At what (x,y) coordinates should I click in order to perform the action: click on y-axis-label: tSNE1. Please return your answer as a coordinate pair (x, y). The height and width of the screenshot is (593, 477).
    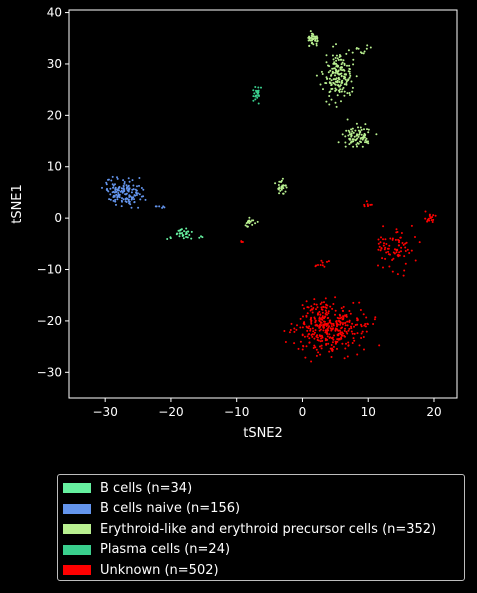
    Looking at the image, I should click on (17, 204).